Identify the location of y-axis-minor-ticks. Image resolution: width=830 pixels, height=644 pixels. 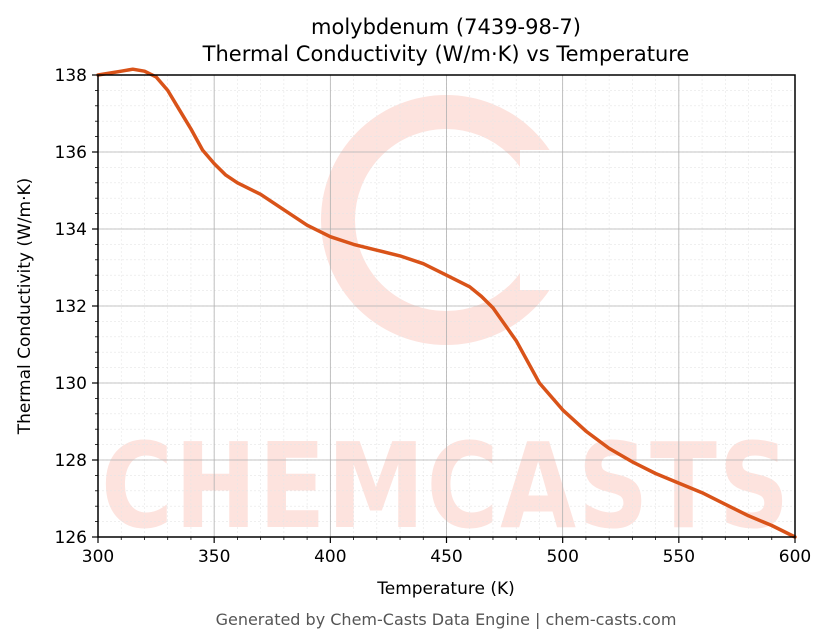
(96, 306).